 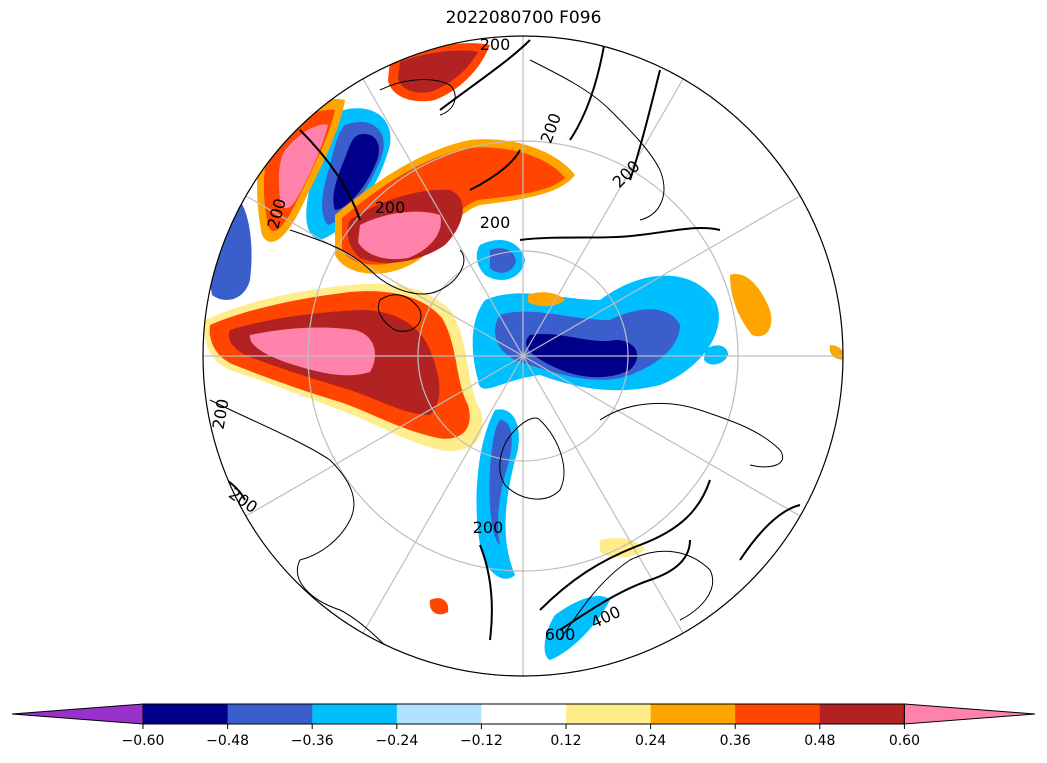 I want to click on positive-anomaly-kara-small, so click(x=546, y=299).